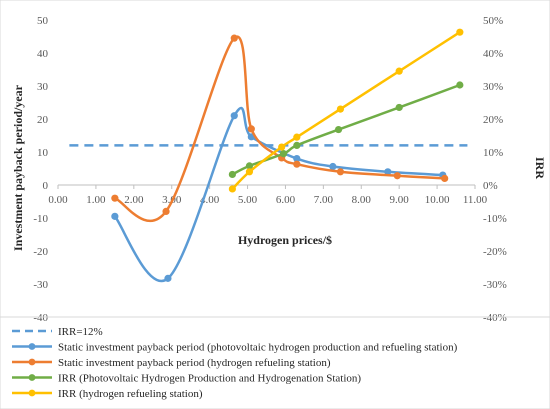 Image resolution: width=550 pixels, height=409 pixels. Describe the element at coordinates (40, 219) in the screenshot. I see `y-tick-label: -10` at that location.